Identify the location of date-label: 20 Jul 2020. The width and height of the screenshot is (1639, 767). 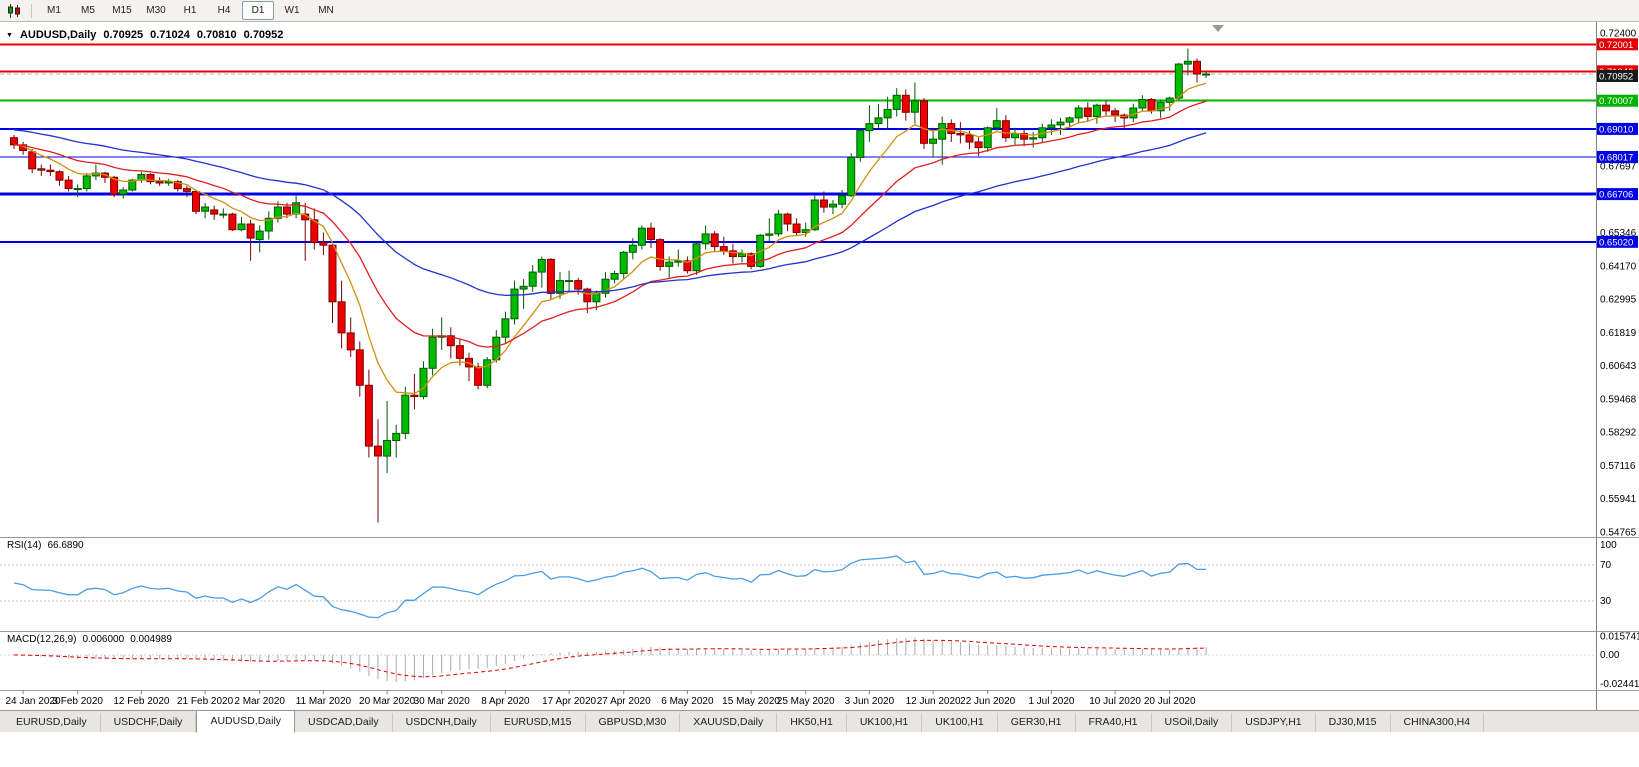
(1170, 701).